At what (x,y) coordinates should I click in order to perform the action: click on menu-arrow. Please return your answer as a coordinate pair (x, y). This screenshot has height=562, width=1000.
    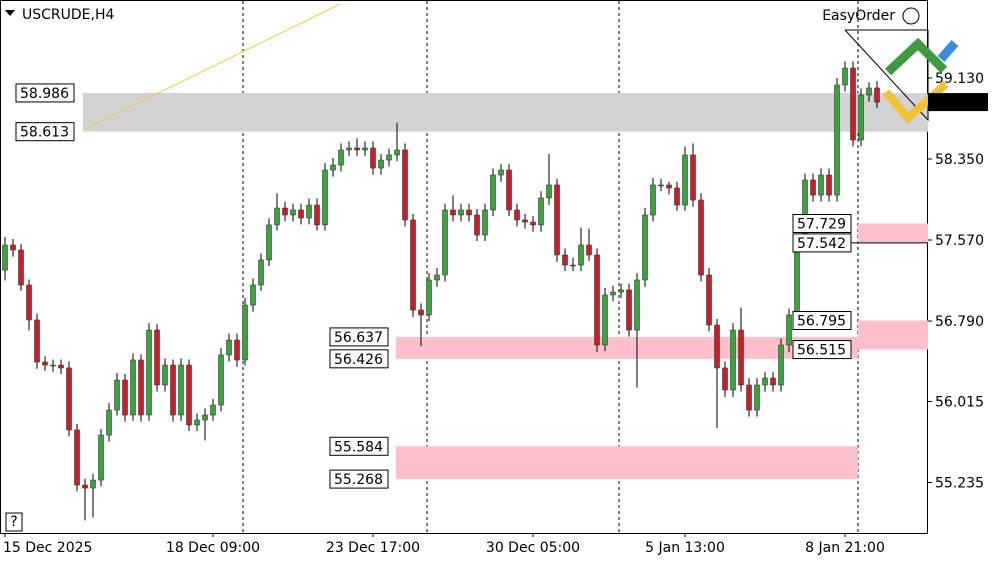
    Looking at the image, I should click on (10, 13).